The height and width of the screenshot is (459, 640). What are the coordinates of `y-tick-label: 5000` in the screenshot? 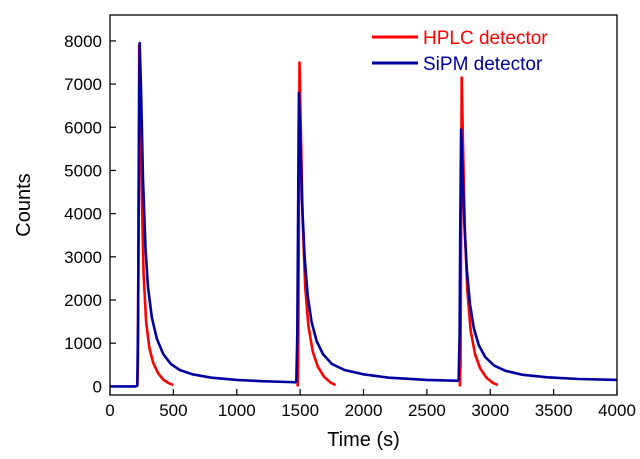 It's located at (83, 170).